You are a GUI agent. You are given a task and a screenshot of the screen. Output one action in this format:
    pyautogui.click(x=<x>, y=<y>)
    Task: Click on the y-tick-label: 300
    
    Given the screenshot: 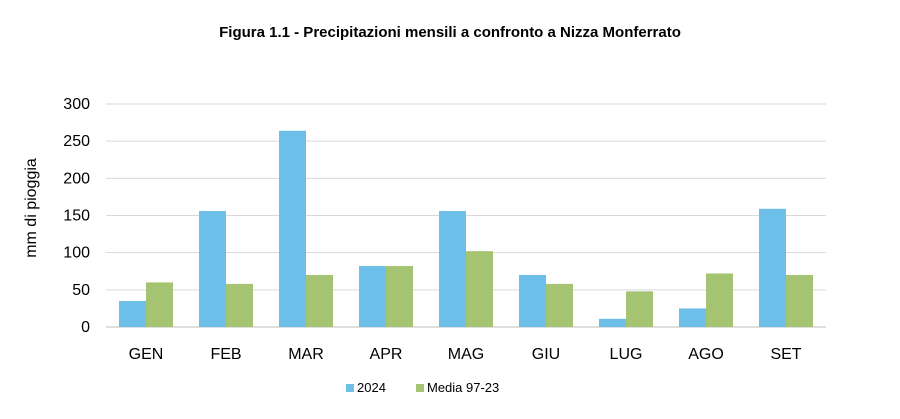 What is the action you would take?
    pyautogui.click(x=76, y=104)
    